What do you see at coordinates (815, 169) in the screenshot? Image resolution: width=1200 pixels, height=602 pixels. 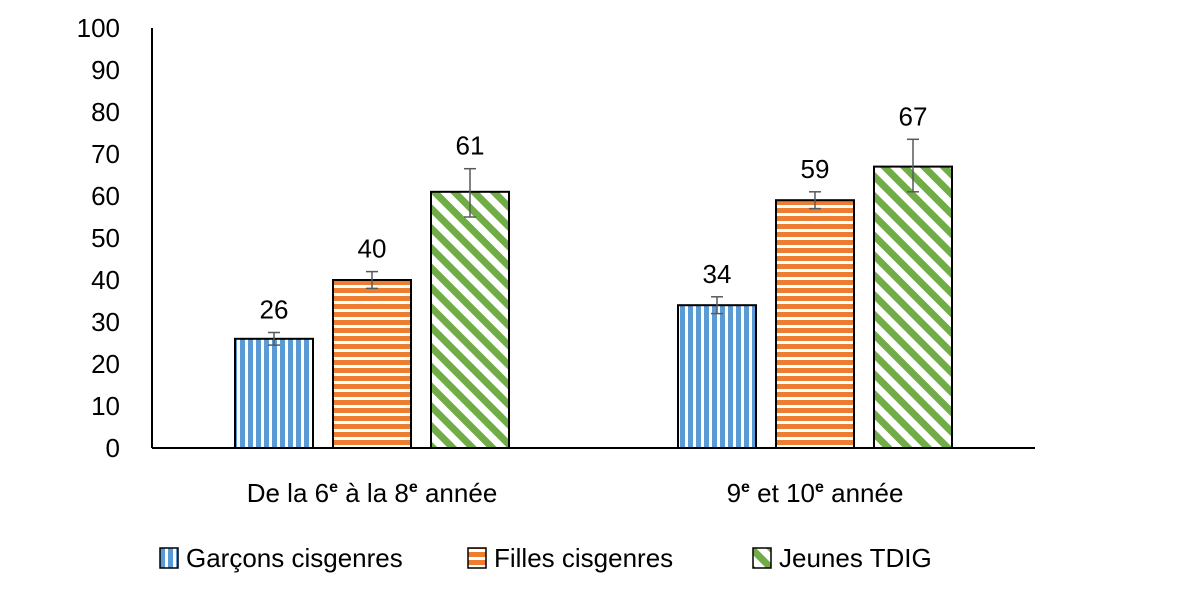 I see `data-label: 59` at bounding box center [815, 169].